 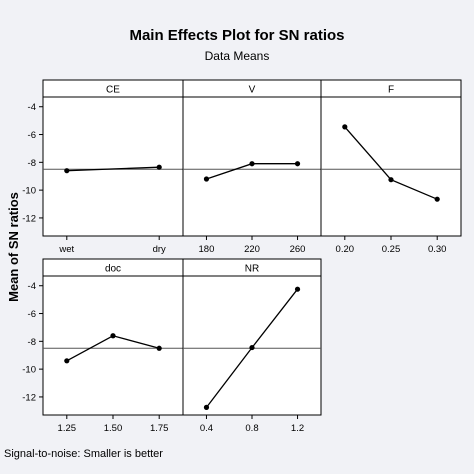 What do you see at coordinates (297, 428) in the screenshot?
I see `x-tick-label: 1.2` at bounding box center [297, 428].